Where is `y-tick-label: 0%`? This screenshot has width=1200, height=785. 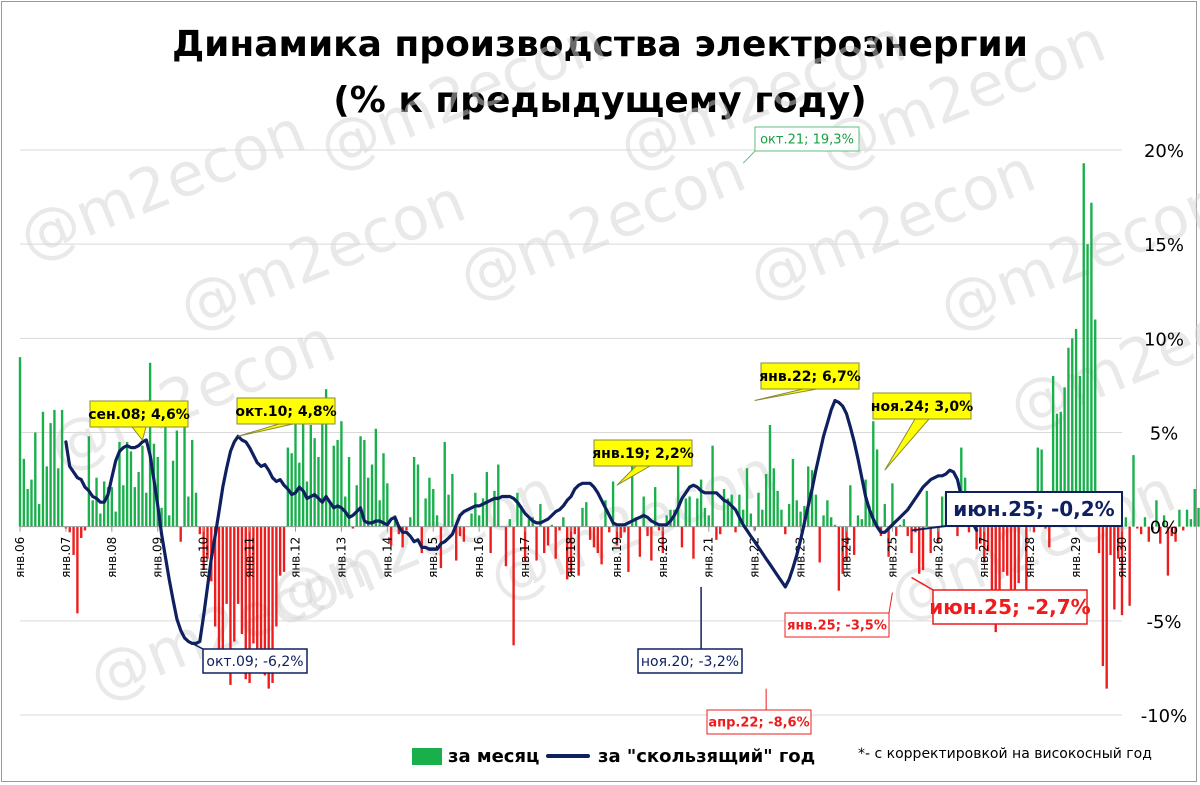 y-tick-label: 0% is located at coordinates (1164, 528).